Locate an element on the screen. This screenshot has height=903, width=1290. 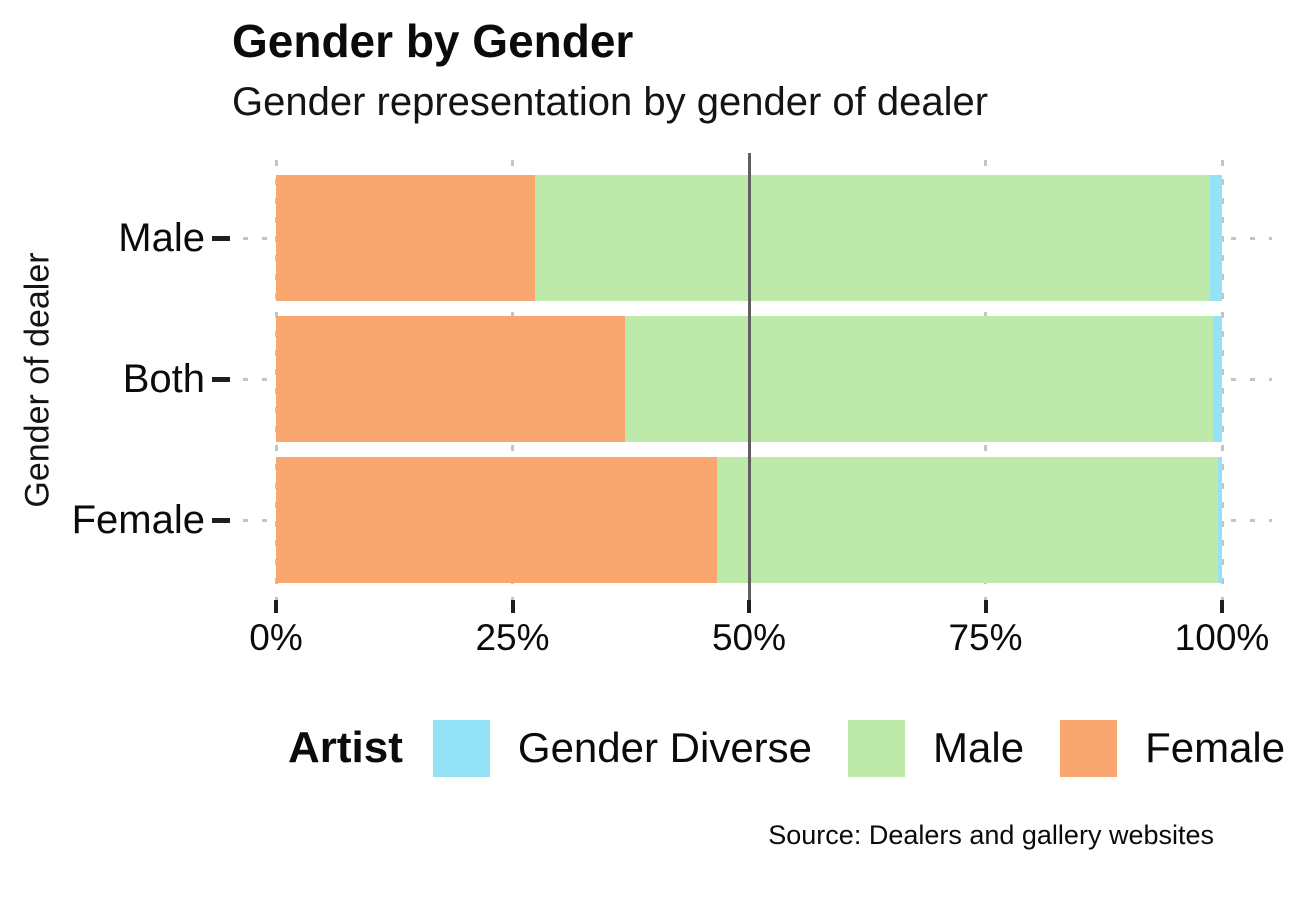
bar-segment-male-gender-diverse is located at coordinates (1215, 238).